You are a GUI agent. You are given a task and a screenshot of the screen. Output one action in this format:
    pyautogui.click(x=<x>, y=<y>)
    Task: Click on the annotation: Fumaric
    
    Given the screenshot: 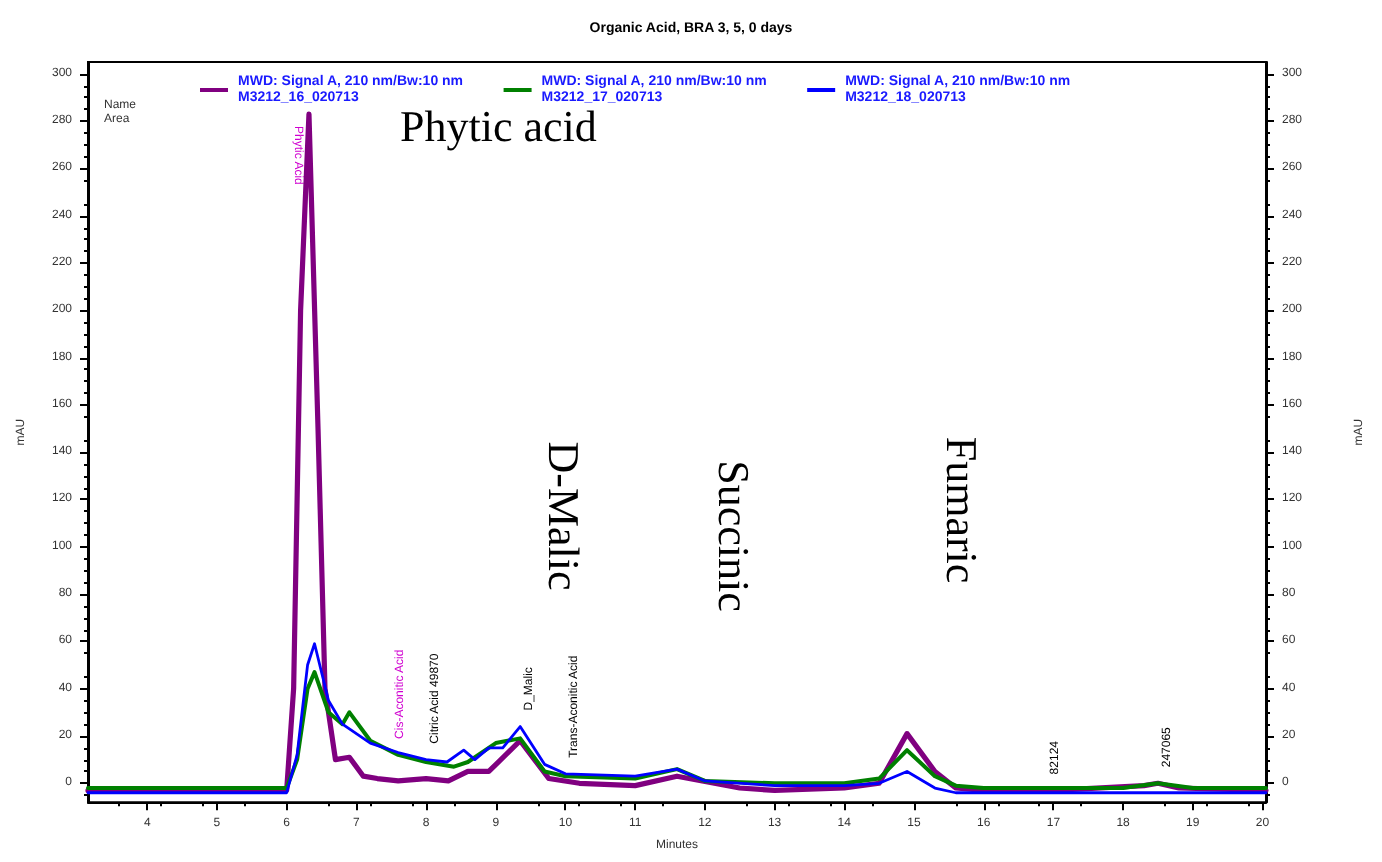 What is the action you would take?
    pyautogui.click(x=962, y=510)
    